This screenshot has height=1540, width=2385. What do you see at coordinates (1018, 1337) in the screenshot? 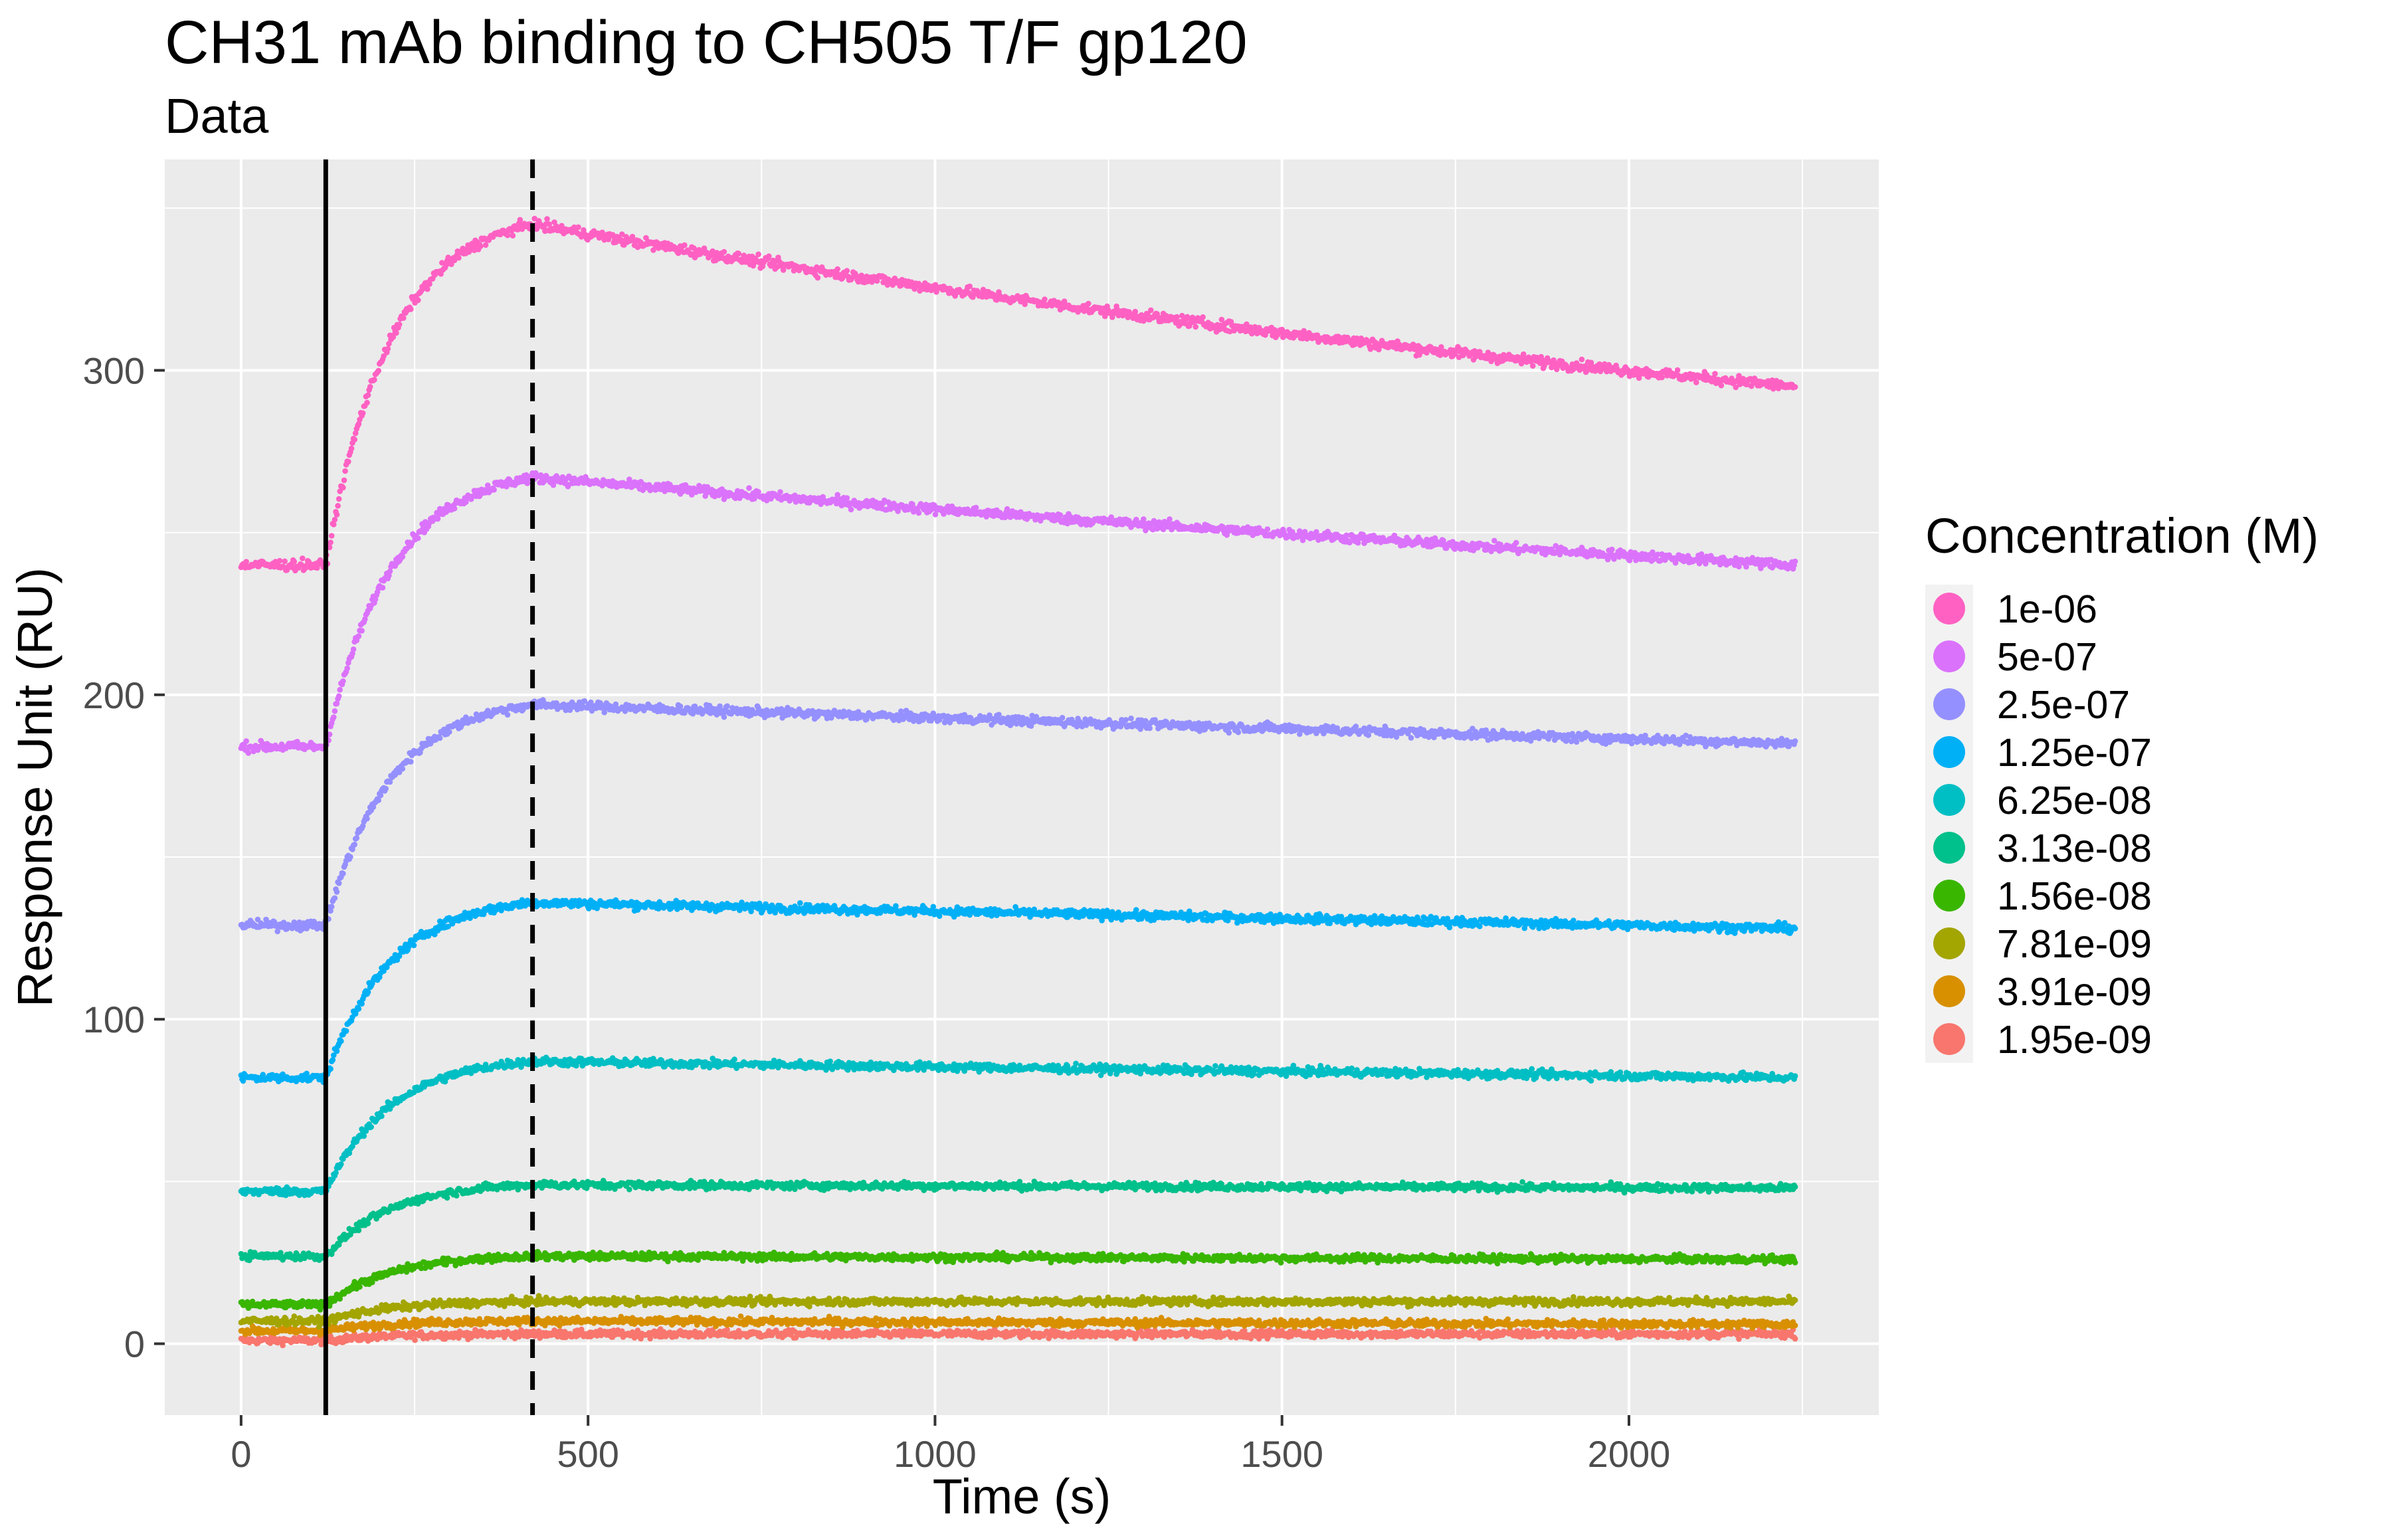
I see `series-points` at bounding box center [1018, 1337].